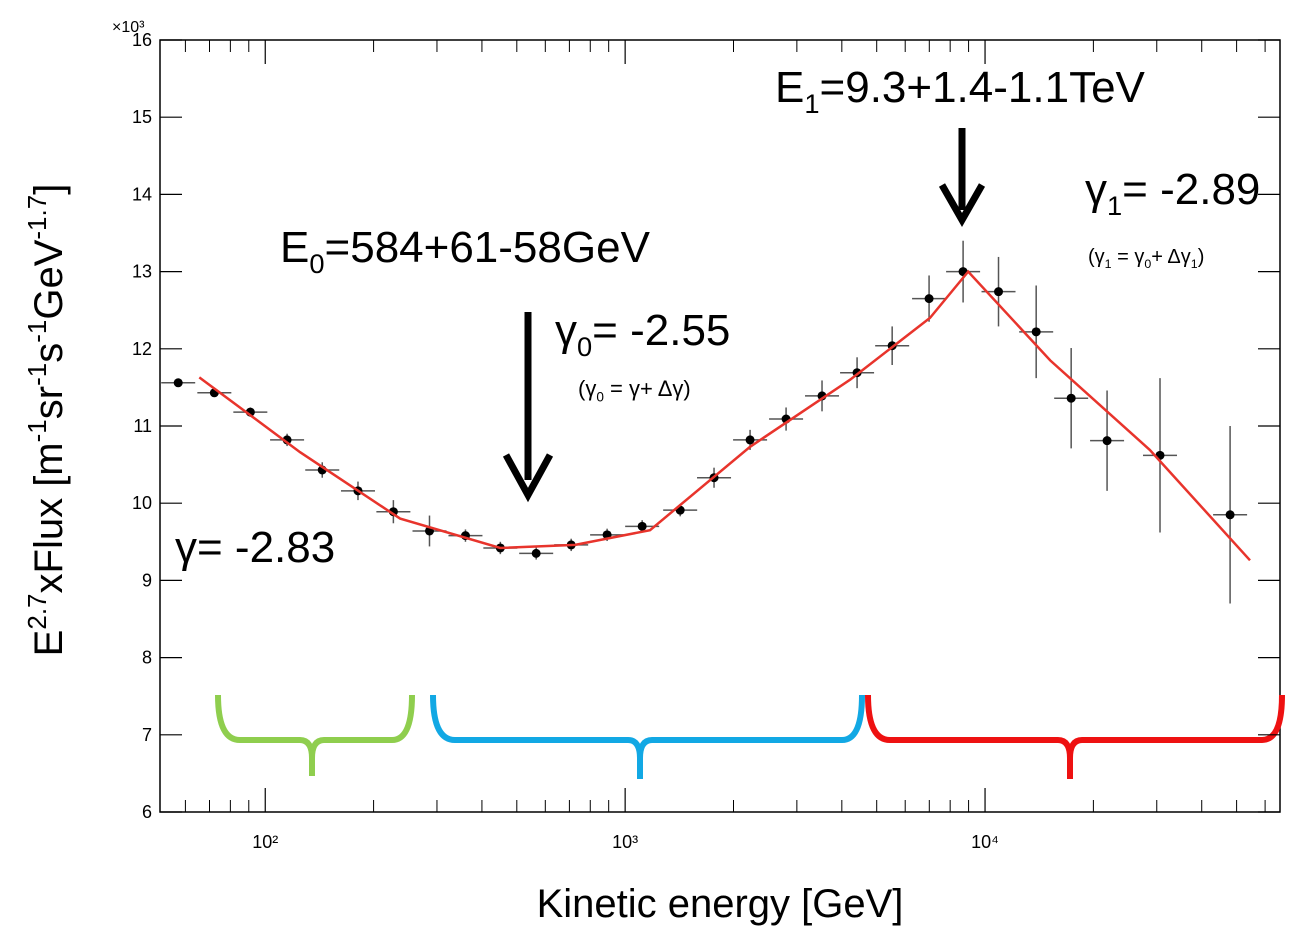 The width and height of the screenshot is (1314, 935). Describe the element at coordinates (1171, 257) in the screenshot. I see `annotation-part: + Δγ` at that location.